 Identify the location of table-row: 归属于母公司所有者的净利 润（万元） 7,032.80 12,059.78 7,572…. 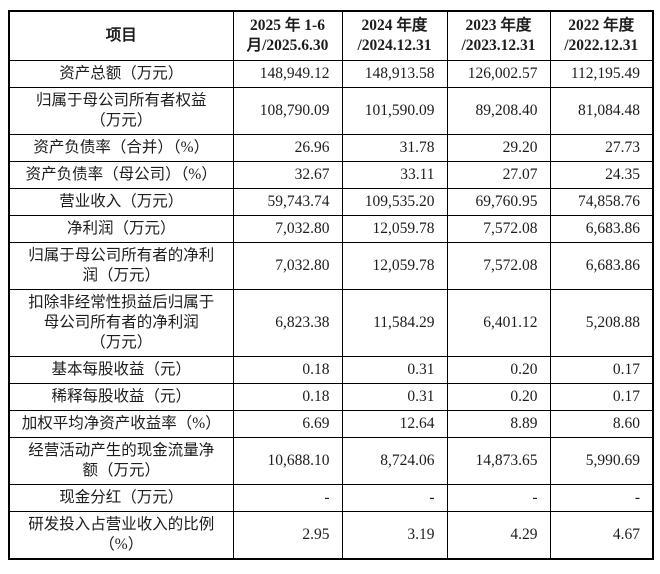
(331, 266).